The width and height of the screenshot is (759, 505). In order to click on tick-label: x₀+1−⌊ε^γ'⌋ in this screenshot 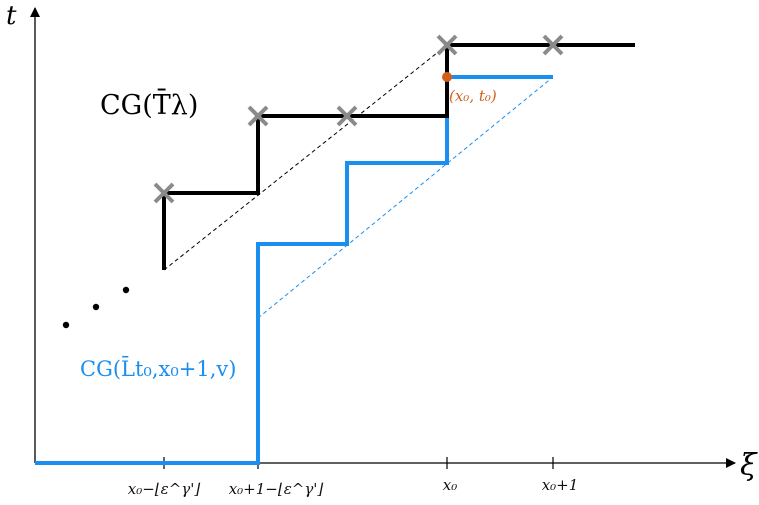, I will do `click(276, 489)`.